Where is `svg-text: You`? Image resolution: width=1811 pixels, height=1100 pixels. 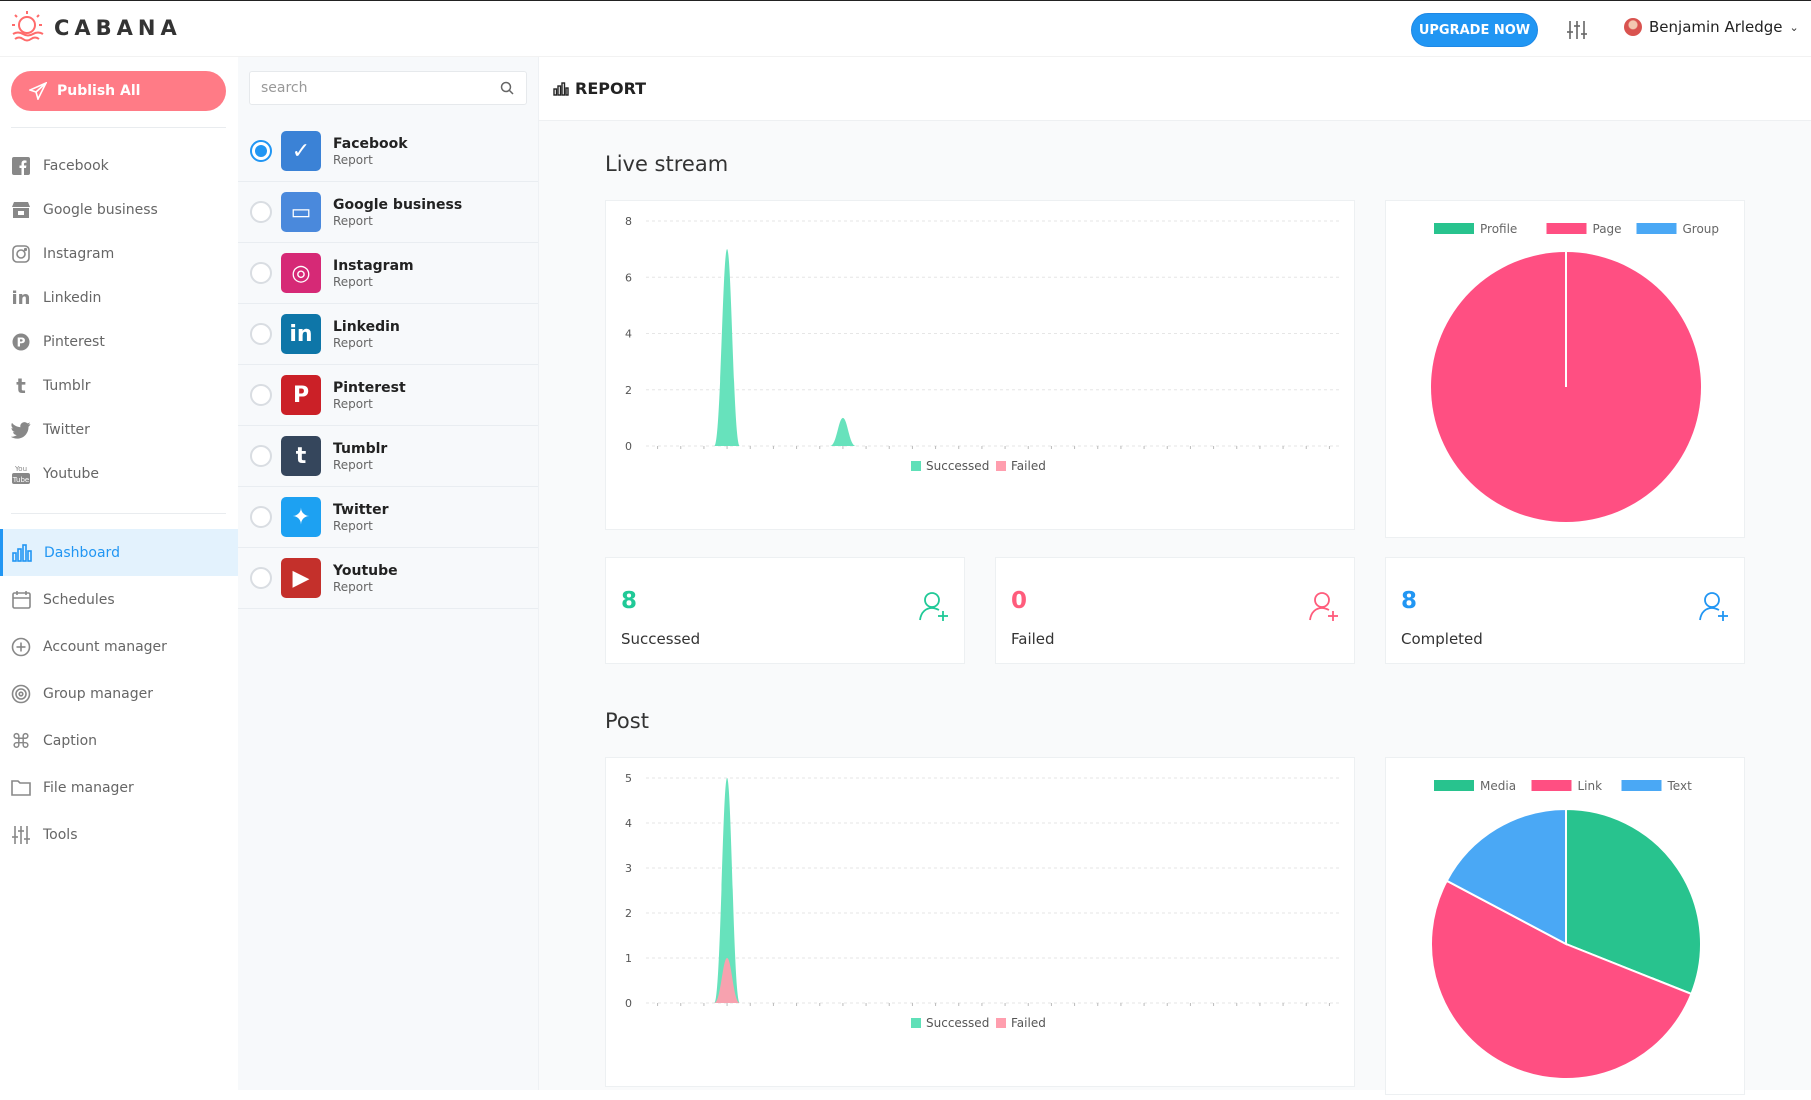
svg-text: You is located at coordinates (20, 469).